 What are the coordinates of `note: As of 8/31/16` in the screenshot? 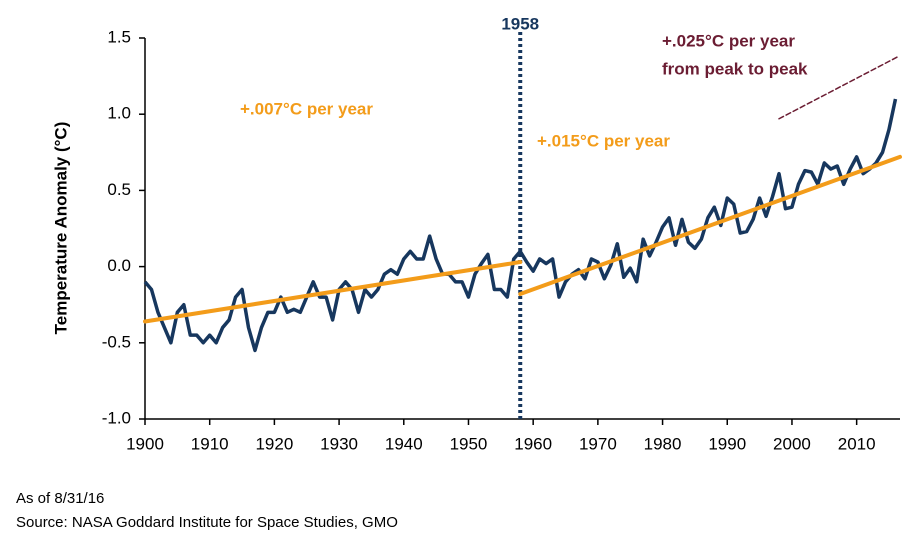 It's located at (60, 498).